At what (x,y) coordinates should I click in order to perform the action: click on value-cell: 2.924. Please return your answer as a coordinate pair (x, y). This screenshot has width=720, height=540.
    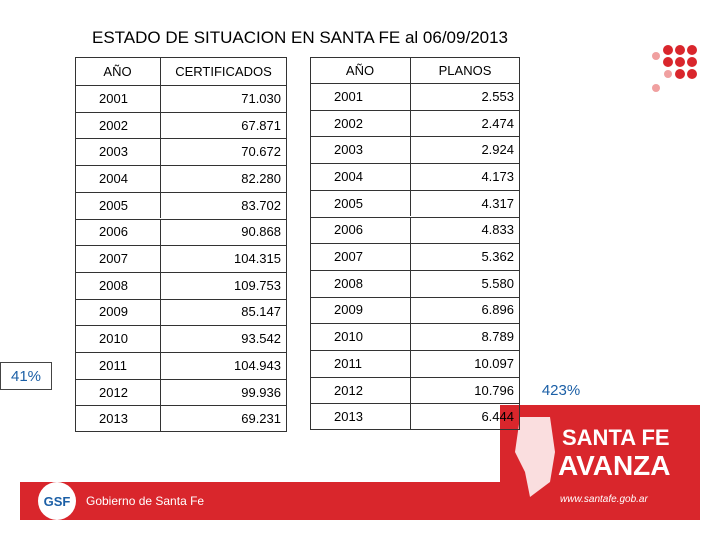
    Looking at the image, I should click on (497, 150).